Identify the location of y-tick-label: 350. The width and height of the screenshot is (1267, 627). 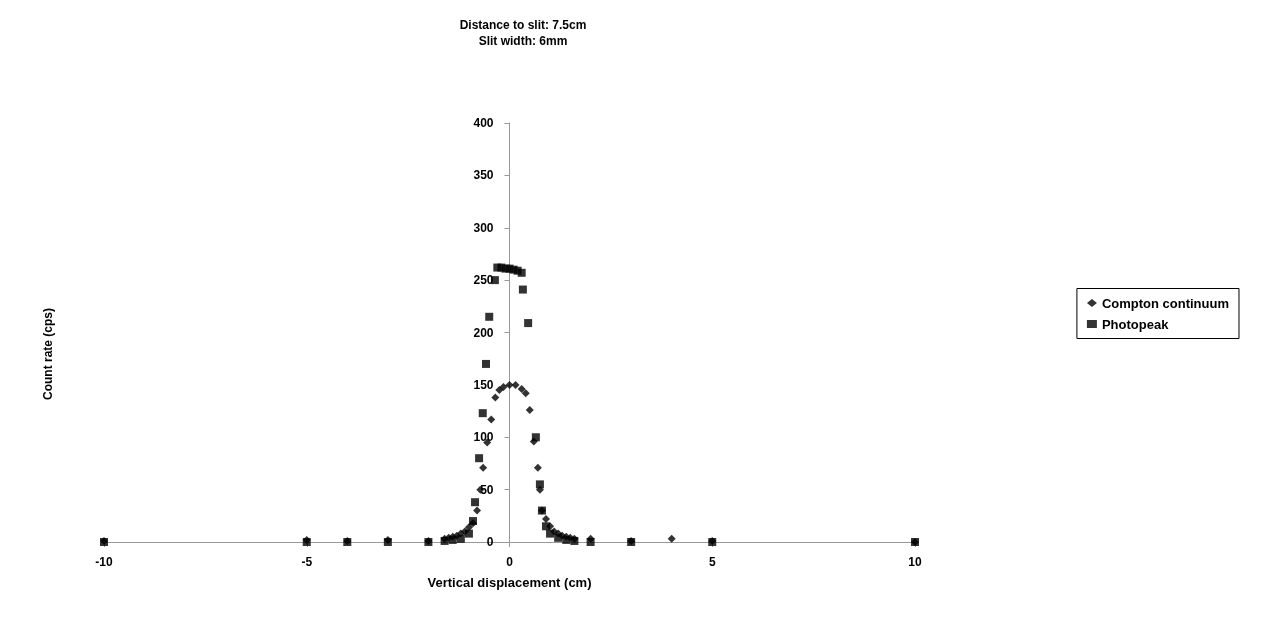
(483, 175).